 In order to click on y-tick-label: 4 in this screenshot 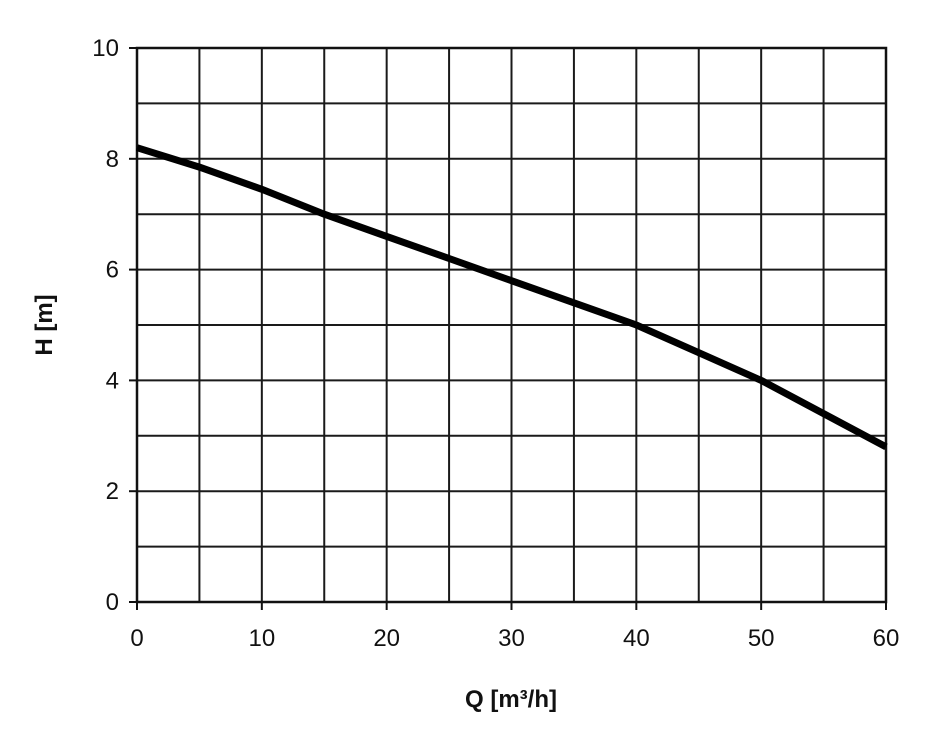, I will do `click(112, 380)`.